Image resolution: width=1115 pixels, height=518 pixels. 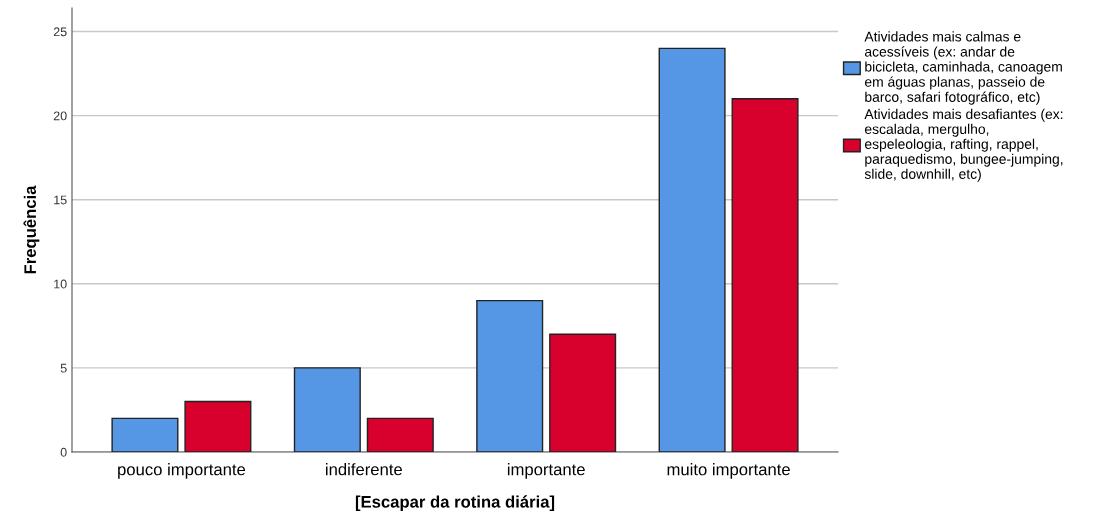 What do you see at coordinates (60, 32) in the screenshot?
I see `y-tick-label: 25` at bounding box center [60, 32].